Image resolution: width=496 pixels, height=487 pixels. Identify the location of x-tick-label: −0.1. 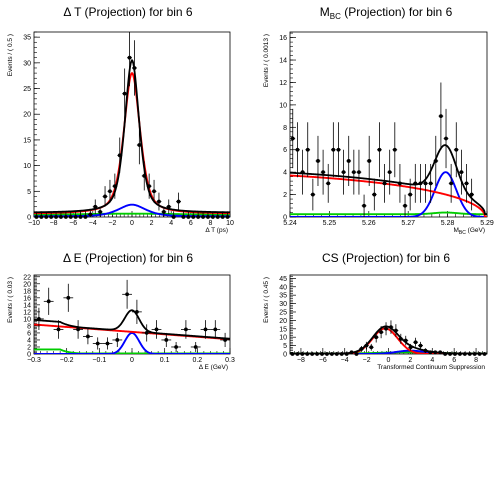
(99, 360).